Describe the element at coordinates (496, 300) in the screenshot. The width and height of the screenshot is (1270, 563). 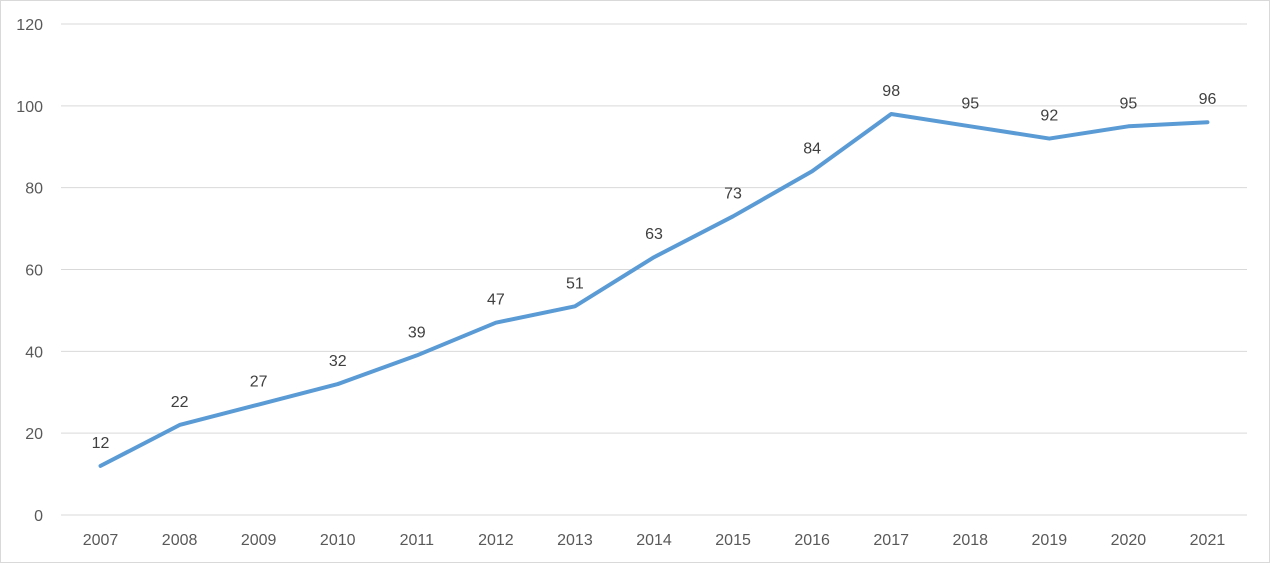
I see `data-label-2012: 47` at that location.